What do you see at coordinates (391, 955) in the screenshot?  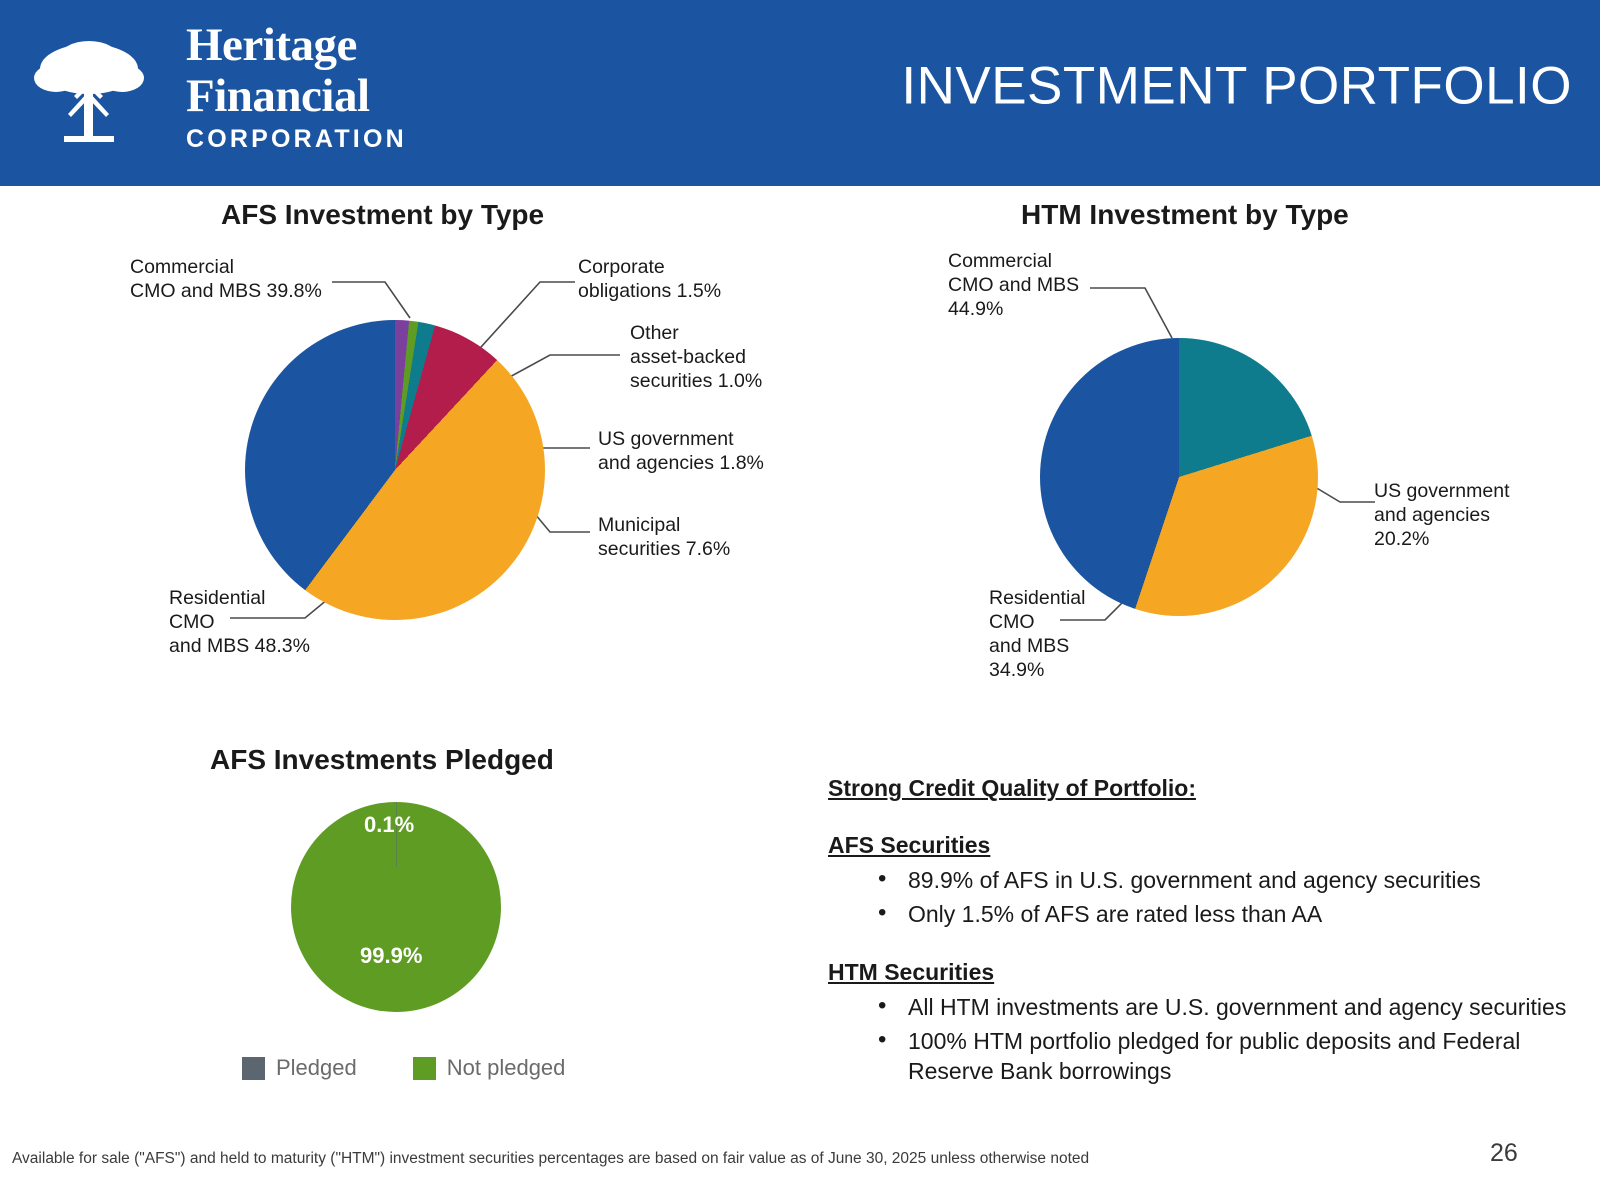 I see `pledged-large-percent: 99.9%` at bounding box center [391, 955].